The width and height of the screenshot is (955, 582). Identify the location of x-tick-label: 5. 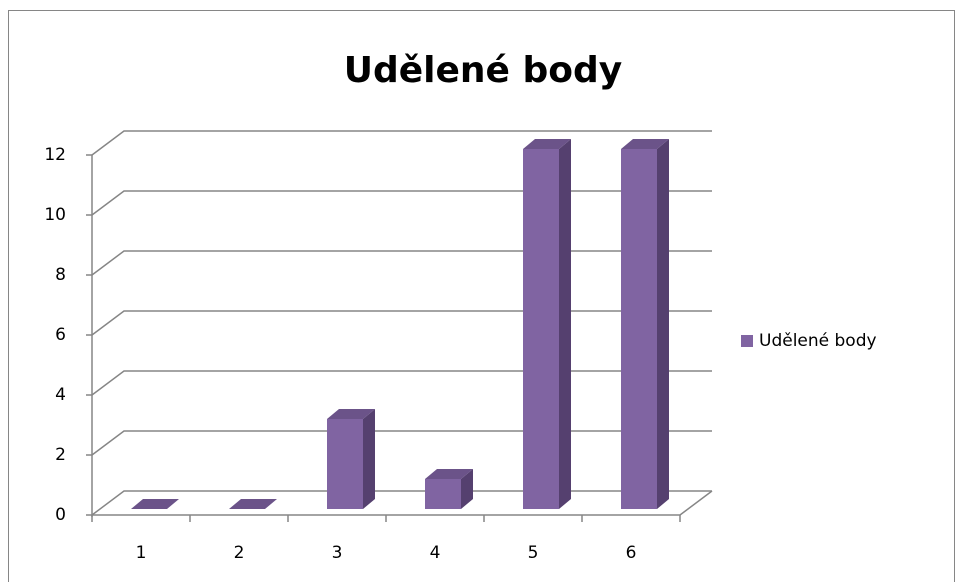
(533, 553).